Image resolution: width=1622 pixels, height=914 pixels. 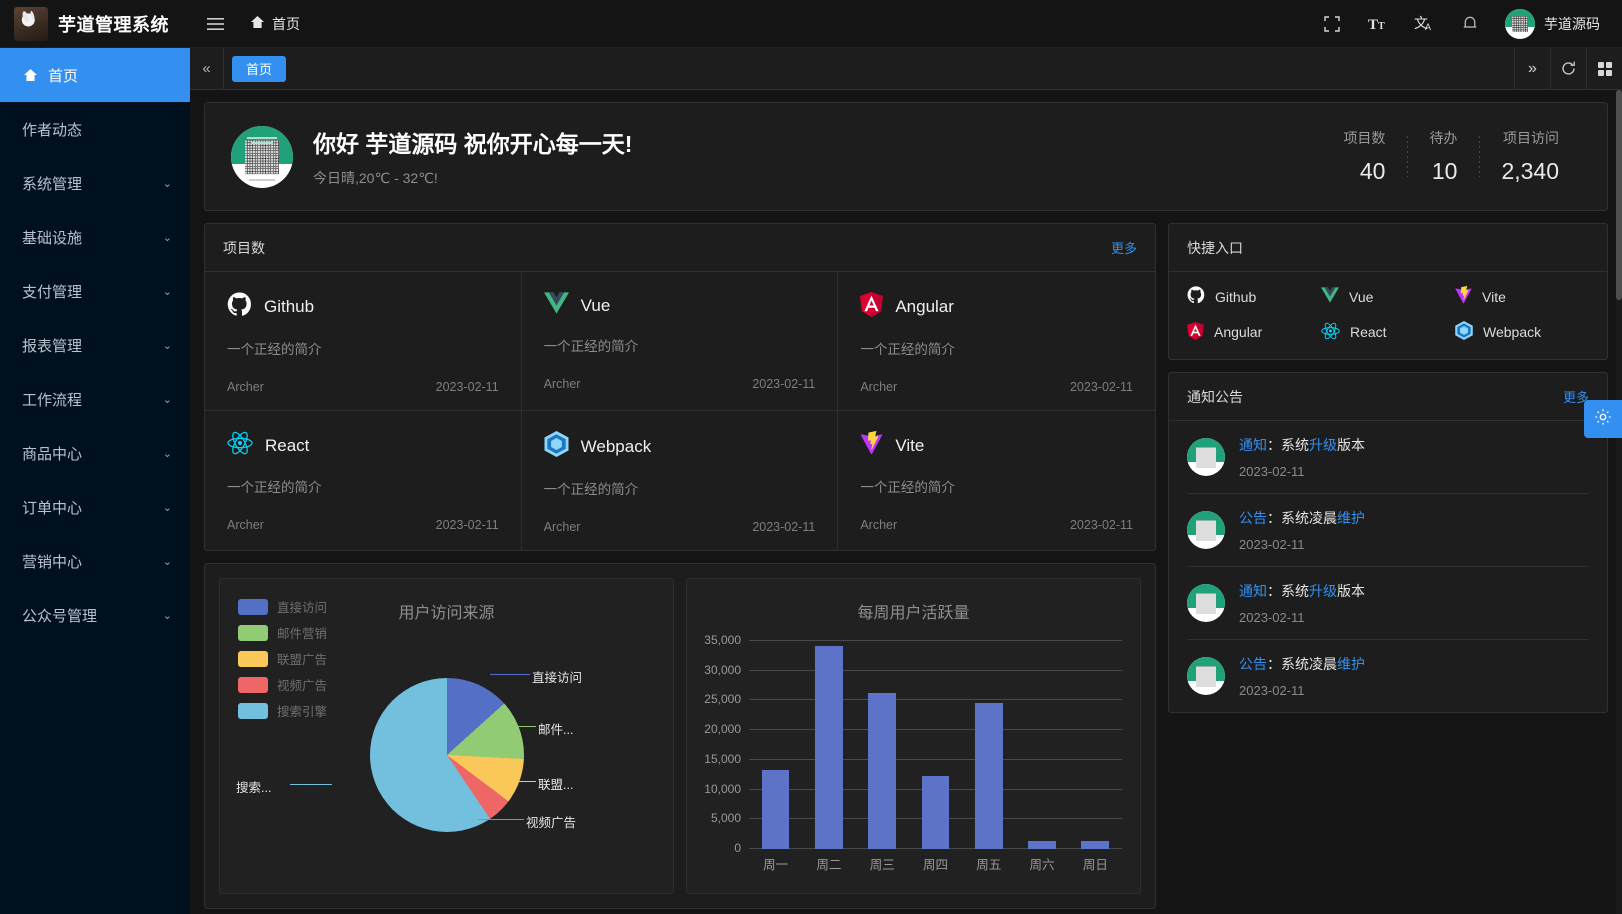 I want to click on sidebar: 首页 作者动态 系统管理 ⌄ 基础设施 ⌄ 支付管理 ⌄ 报表管理 ⌄, so click(x=95, y=481).